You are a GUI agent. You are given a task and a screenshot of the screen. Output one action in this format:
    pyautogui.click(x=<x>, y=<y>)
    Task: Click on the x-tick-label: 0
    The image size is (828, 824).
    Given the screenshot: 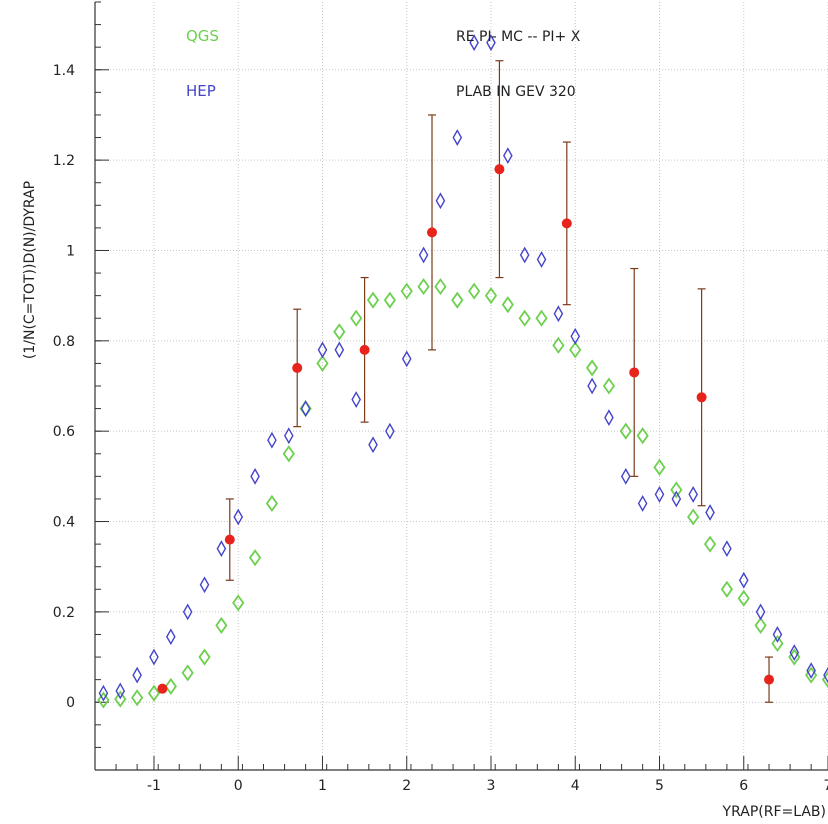 What is the action you would take?
    pyautogui.click(x=238, y=786)
    